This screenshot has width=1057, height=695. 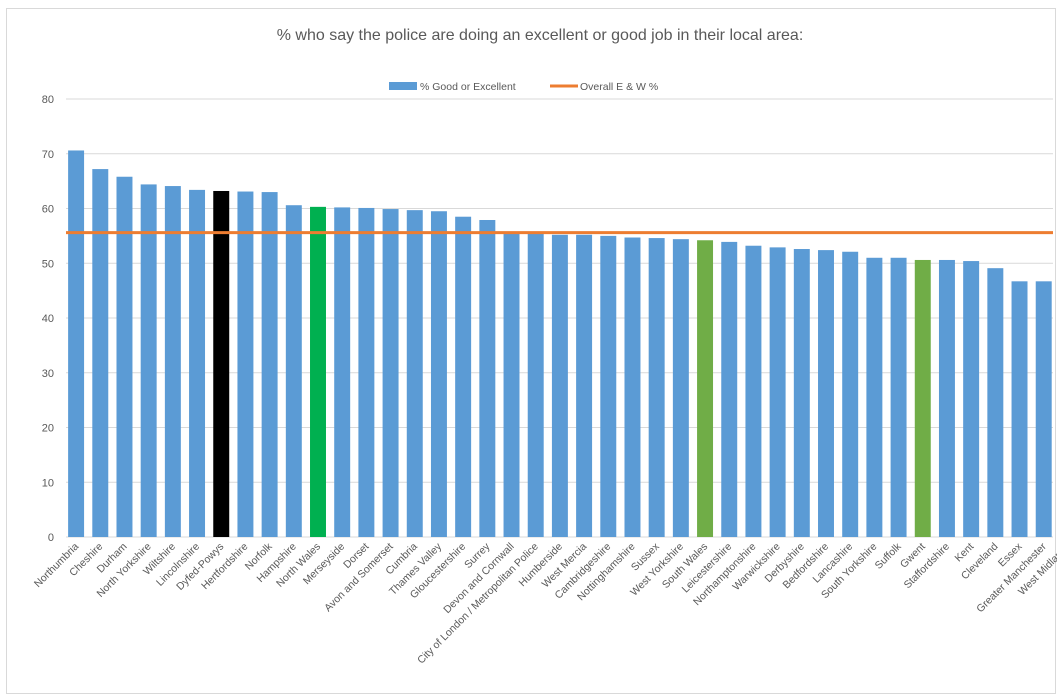 I want to click on y-tick-label: 70, so click(x=48, y=155).